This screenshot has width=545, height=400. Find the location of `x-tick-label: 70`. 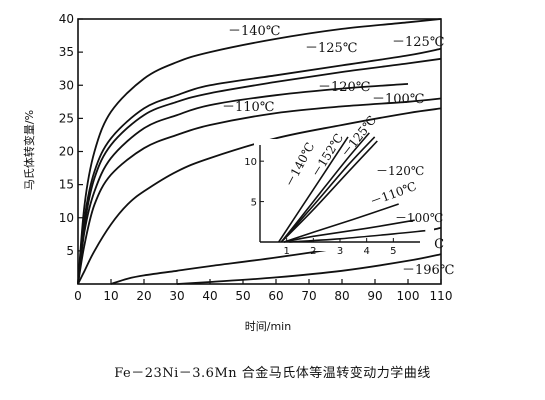

x-tick-label: 70 is located at coordinates (308, 296).